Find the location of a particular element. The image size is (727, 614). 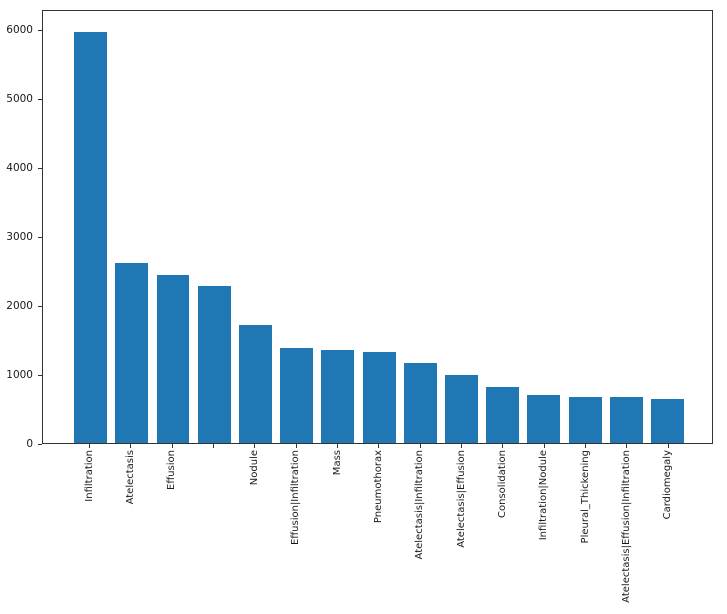

x-tick-label-slot: Infiltration is located at coordinates (89, 476).